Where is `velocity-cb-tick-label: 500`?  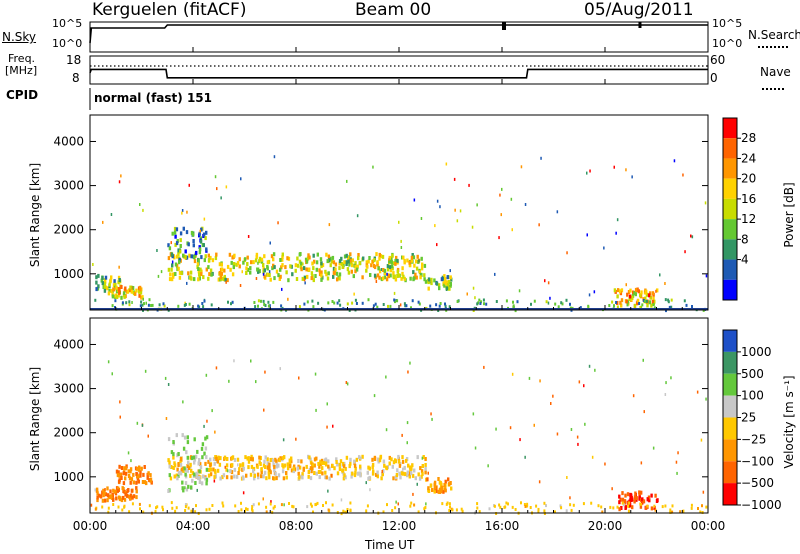 velocity-cb-tick-label: 500 is located at coordinates (752, 374).